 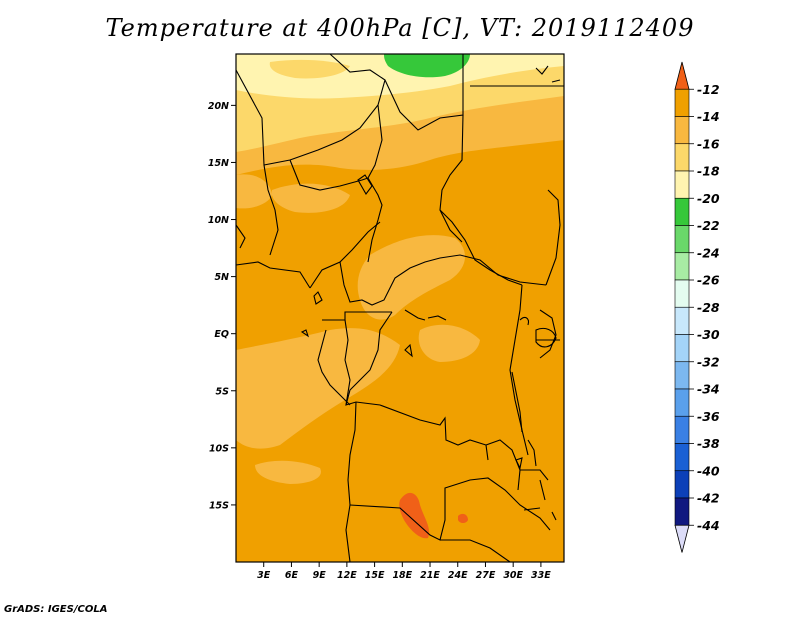 What do you see at coordinates (708, 361) in the screenshot?
I see `legend-label: -32` at bounding box center [708, 361].